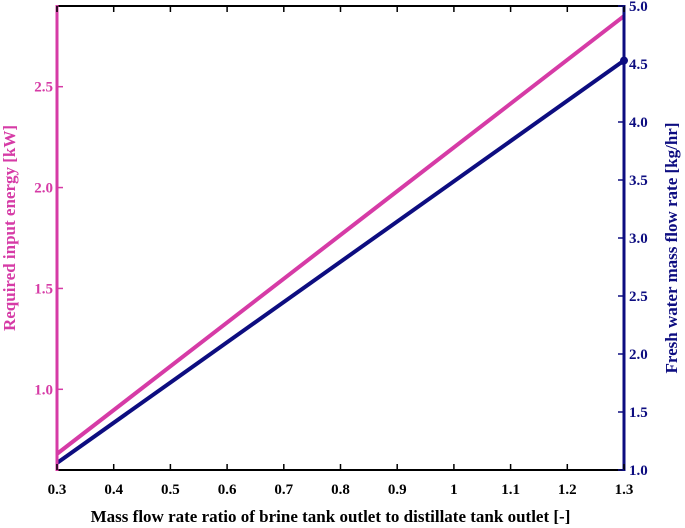 This screenshot has height=528, width=685. I want to click on right-y-tick-label: 4.0, so click(638, 123).